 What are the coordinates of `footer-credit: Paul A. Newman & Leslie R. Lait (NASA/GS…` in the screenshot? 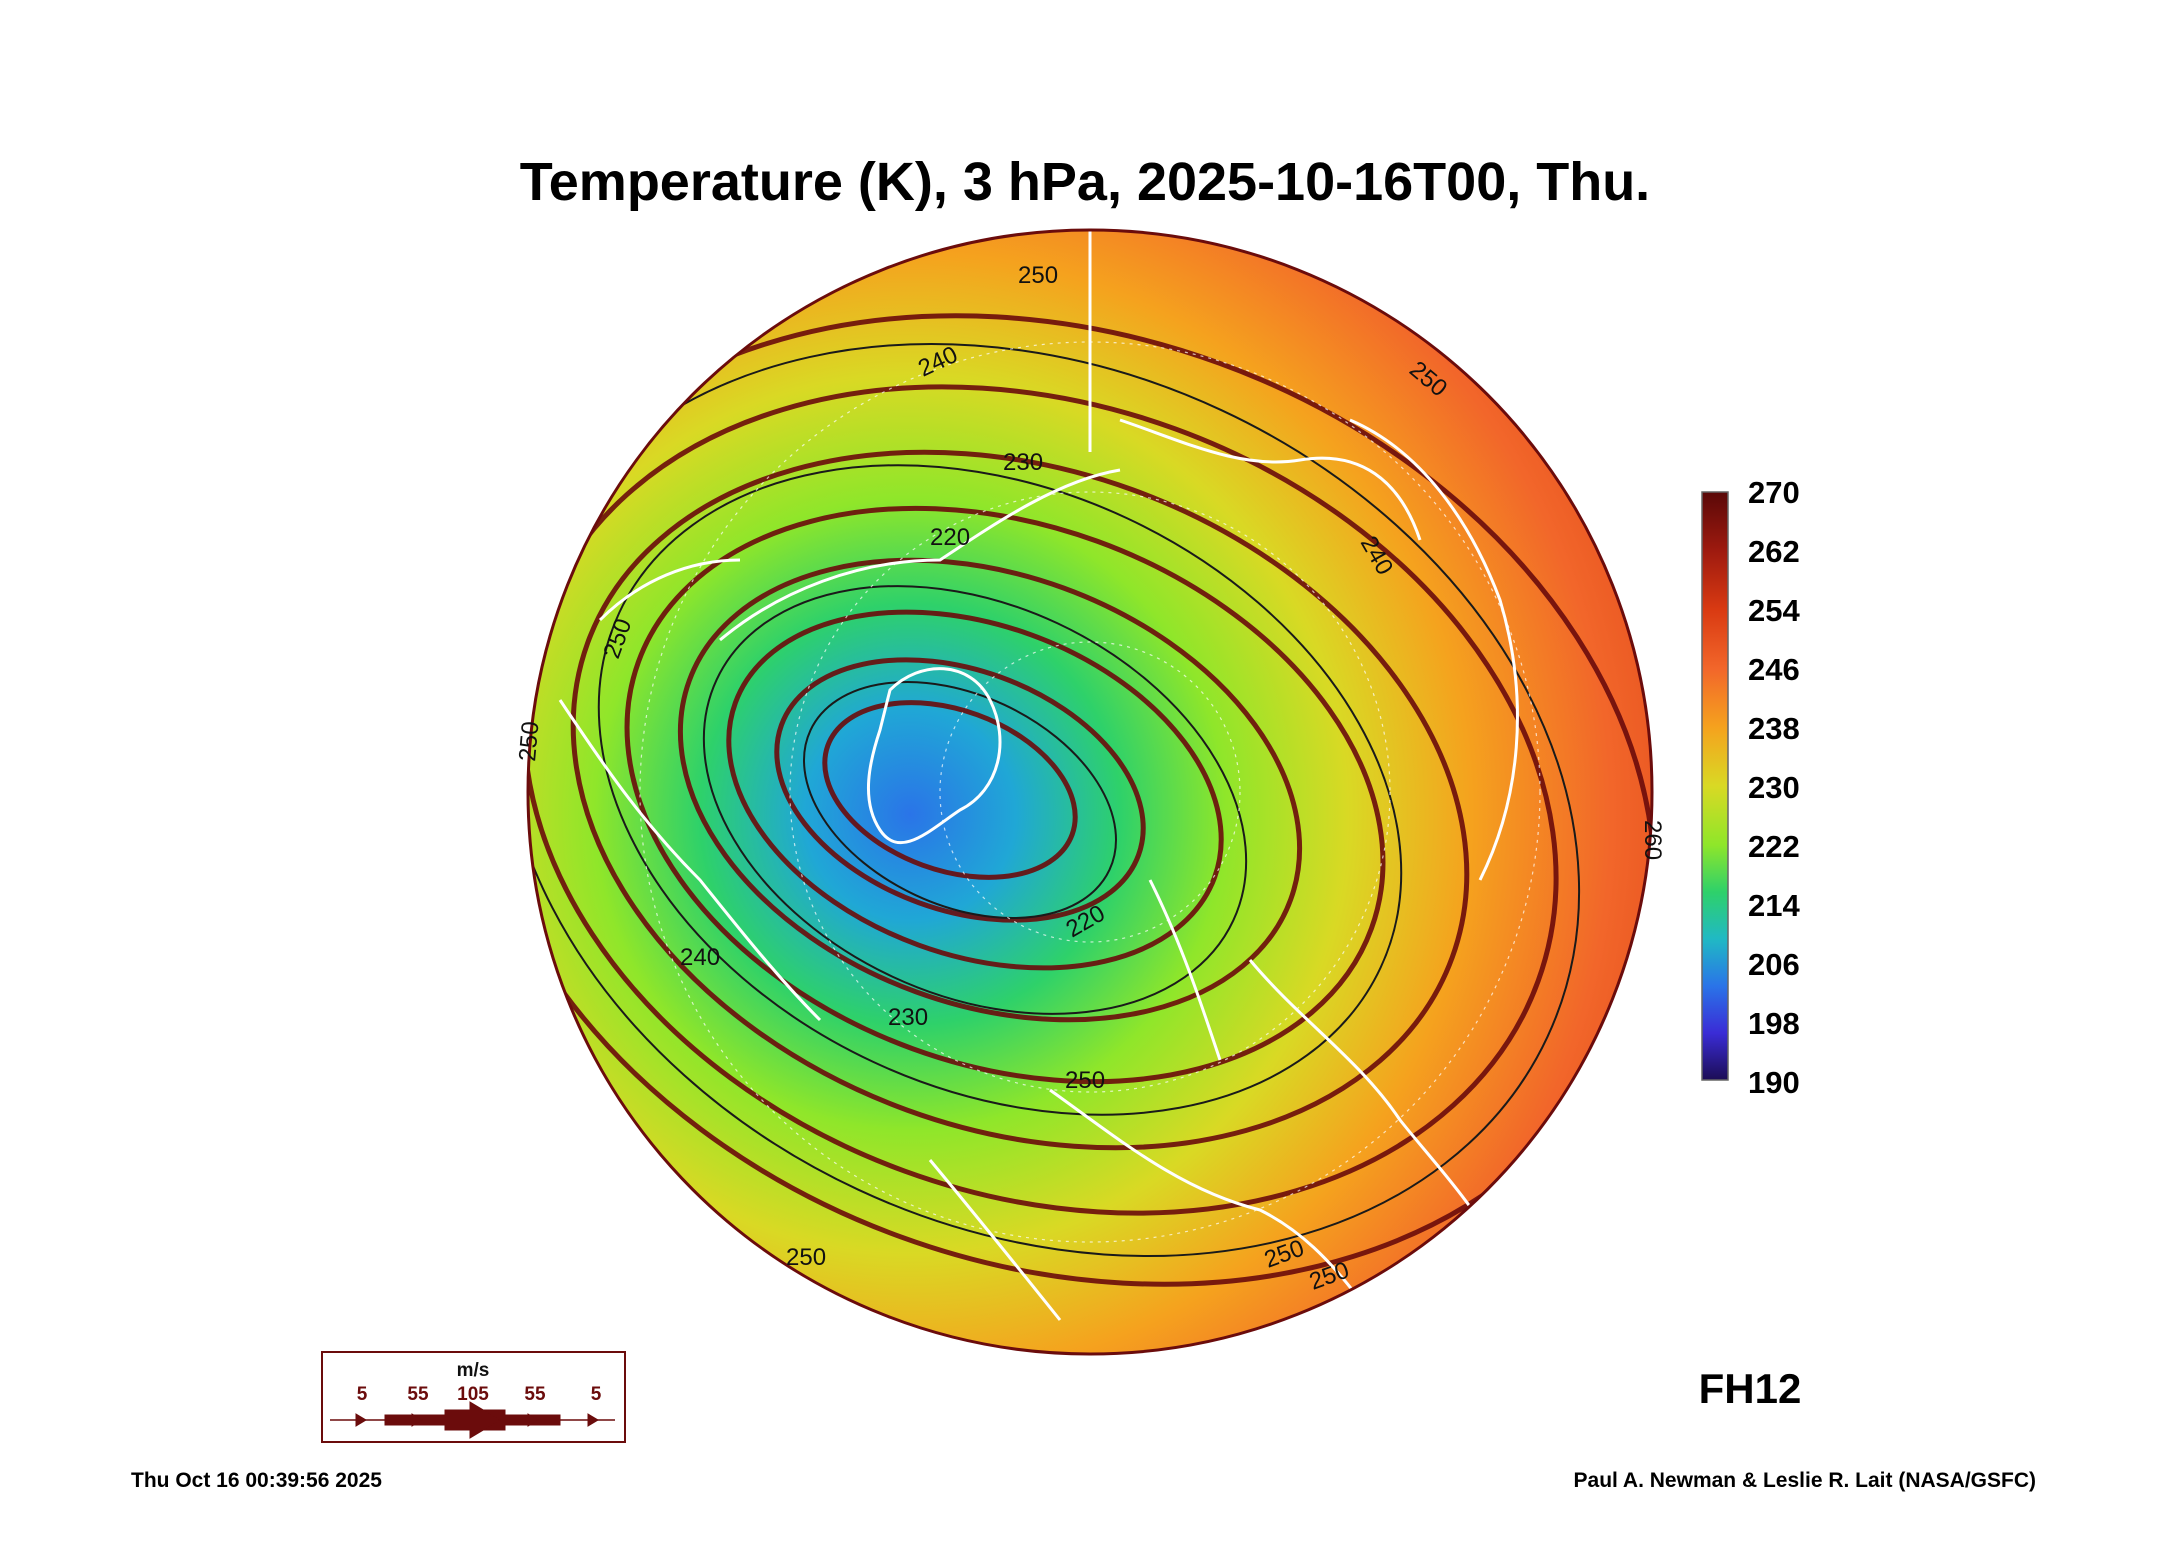 It's located at (1805, 1480).